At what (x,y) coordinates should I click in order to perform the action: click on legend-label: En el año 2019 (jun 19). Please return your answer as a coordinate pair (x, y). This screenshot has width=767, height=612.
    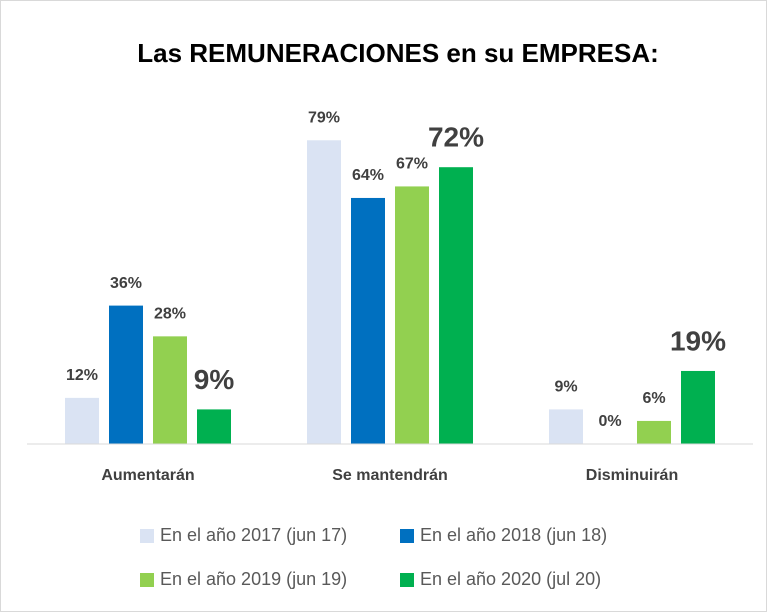
    Looking at the image, I should click on (253, 579).